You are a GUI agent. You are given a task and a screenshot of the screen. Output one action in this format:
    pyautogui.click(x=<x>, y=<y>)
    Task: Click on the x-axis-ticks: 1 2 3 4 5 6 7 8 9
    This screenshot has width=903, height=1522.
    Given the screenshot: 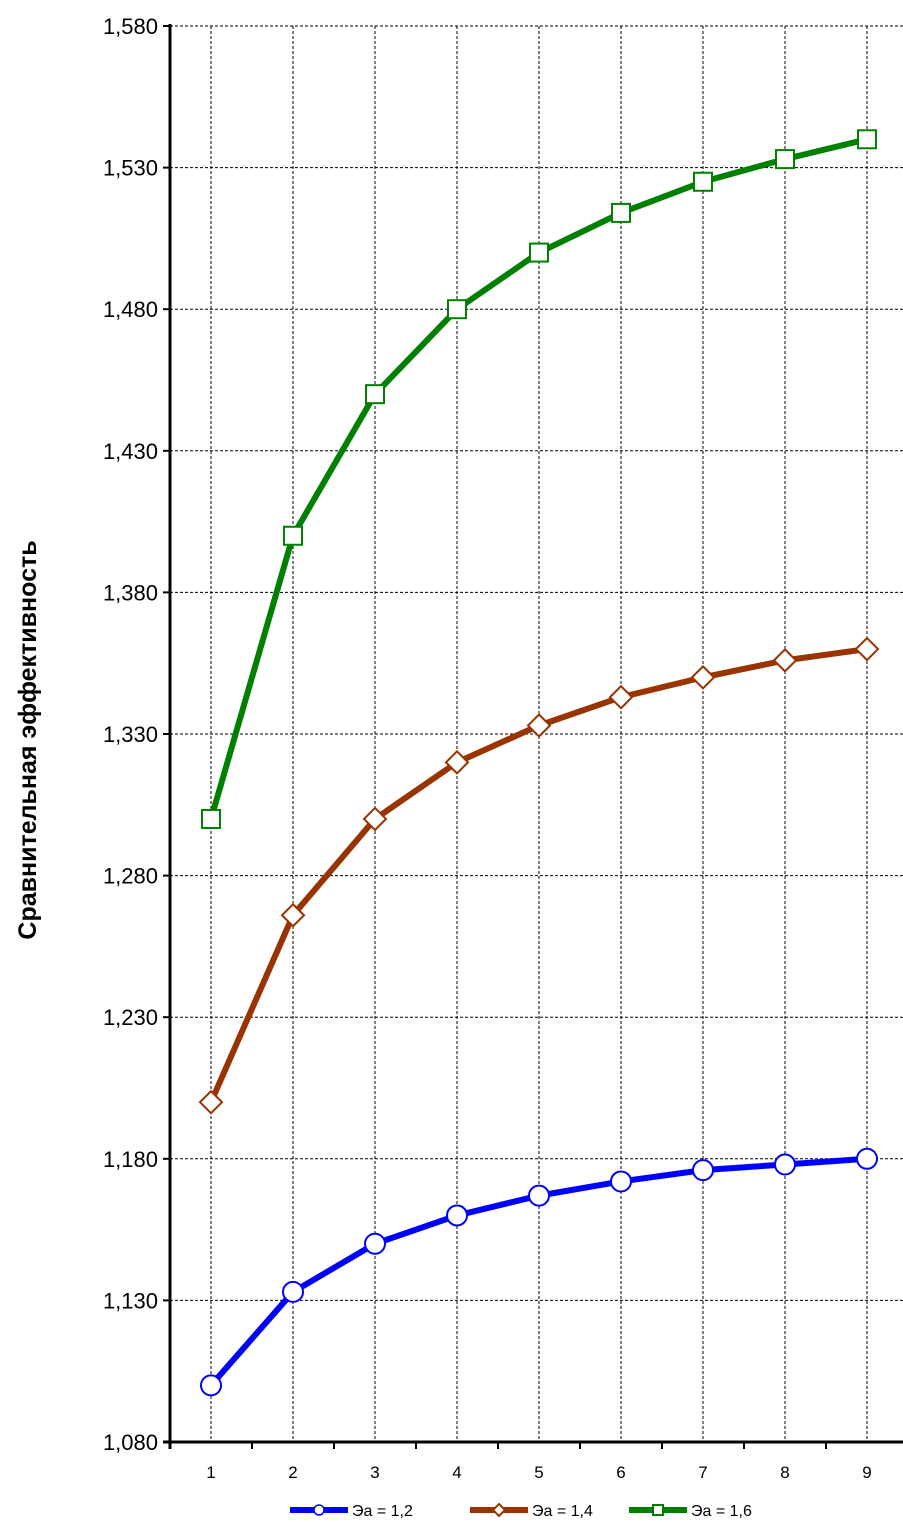 What is the action you would take?
    pyautogui.click(x=520, y=1462)
    